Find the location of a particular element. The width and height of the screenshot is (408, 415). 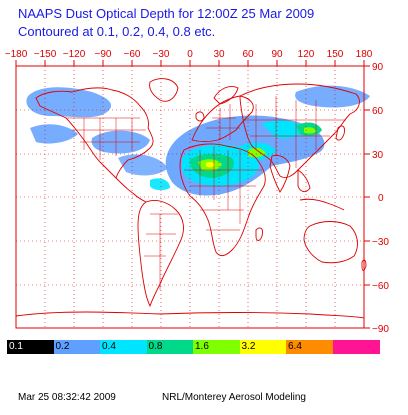

latitude-labels: 90 60 30 0 −30 −60 −90 is located at coordinates (380, 198).